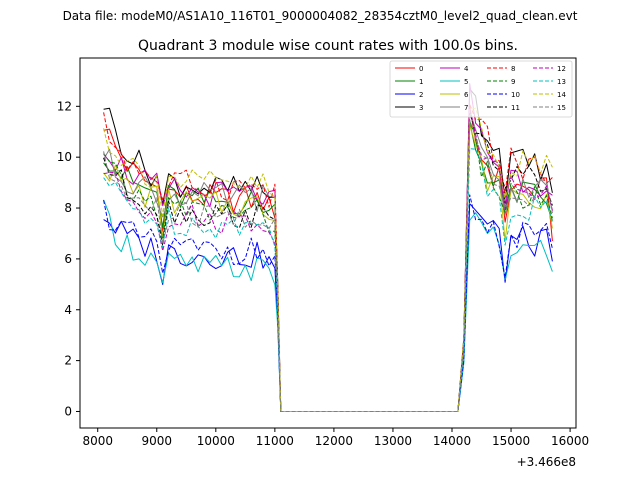  I want to click on x-tick-label: 15000, so click(511, 441).